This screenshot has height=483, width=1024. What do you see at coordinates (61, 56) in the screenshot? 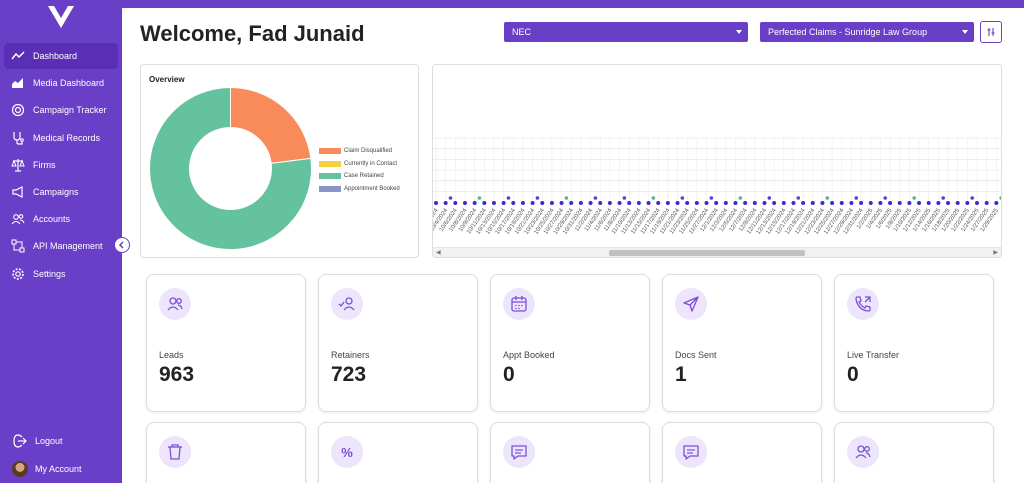
I see `sidebar-item-dashboard: Dashboard` at bounding box center [61, 56].